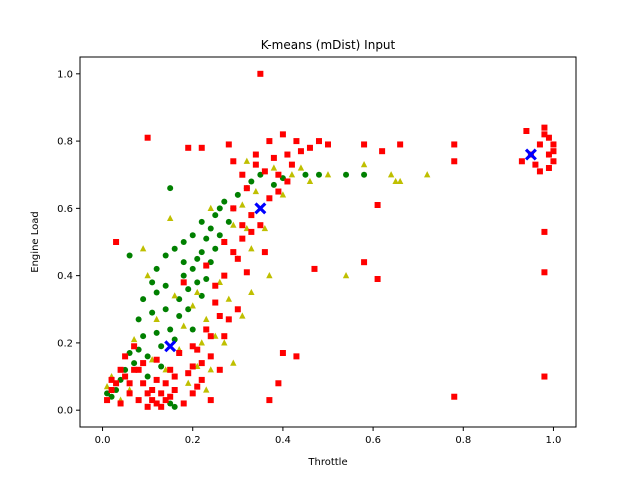 The image size is (640, 478). What do you see at coordinates (35, 241) in the screenshot?
I see `y-axis-label: Engine Load` at bounding box center [35, 241].